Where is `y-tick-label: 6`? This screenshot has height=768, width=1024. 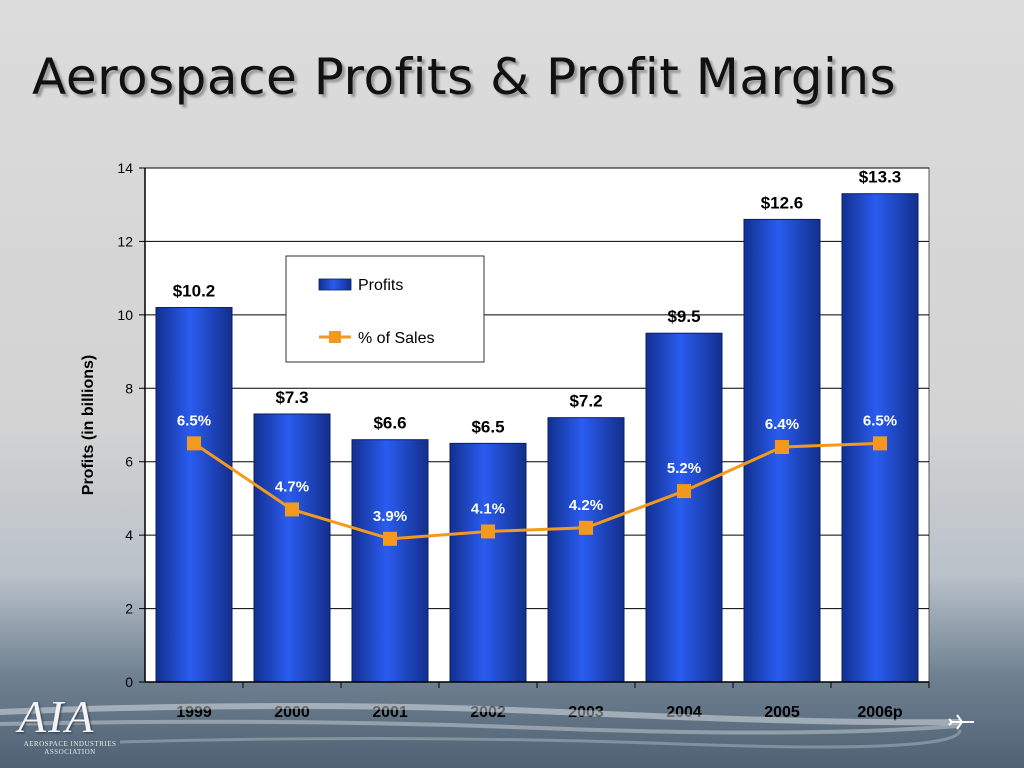
y-tick-label: 6 is located at coordinates (129, 462).